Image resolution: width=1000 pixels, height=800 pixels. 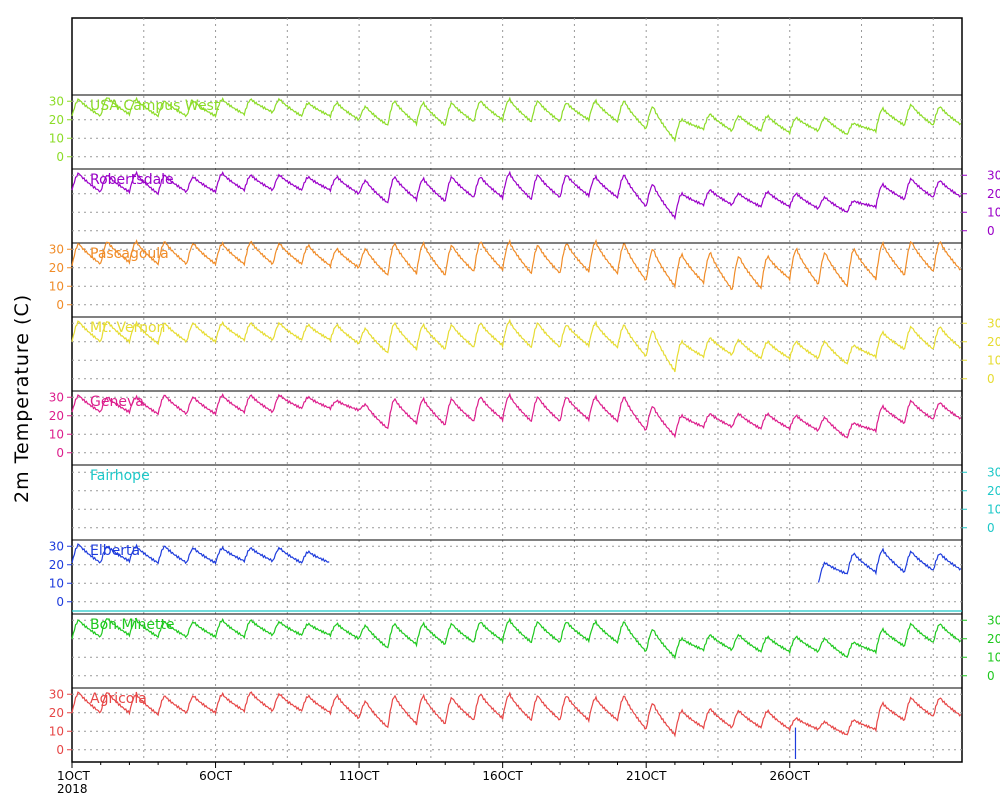 I want to click on series-line-robertsdale, so click(x=516, y=195).